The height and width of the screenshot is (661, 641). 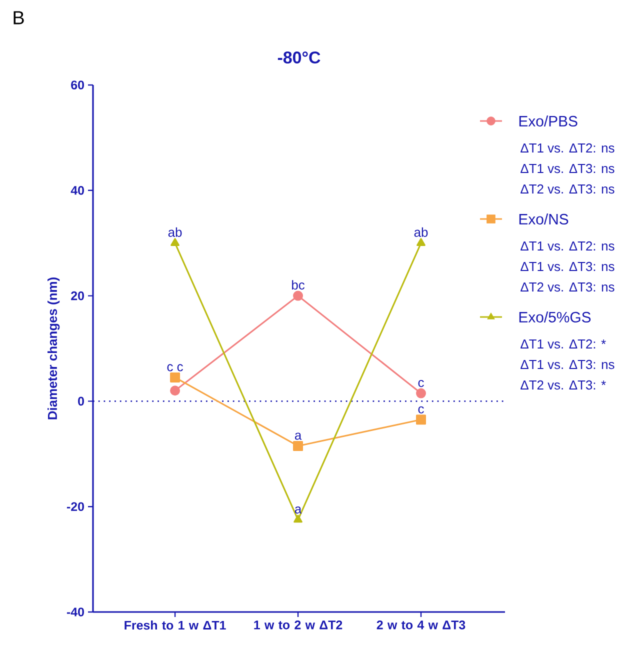 What do you see at coordinates (299, 58) in the screenshot?
I see `chart-title: -80°C` at bounding box center [299, 58].